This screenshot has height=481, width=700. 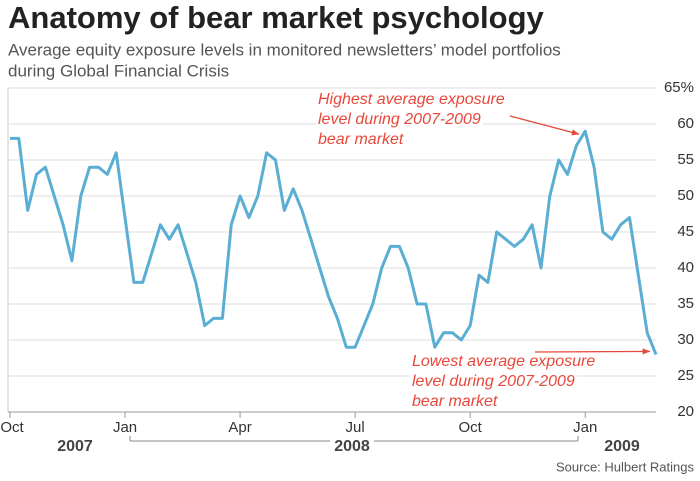 I want to click on x-tick-label: Apr, so click(x=239, y=427).